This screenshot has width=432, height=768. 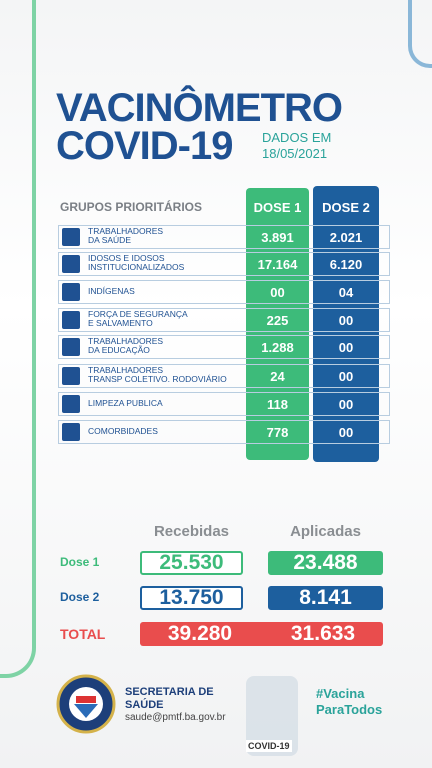 What do you see at coordinates (80, 562) in the screenshot?
I see `summary-label: Dose 1` at bounding box center [80, 562].